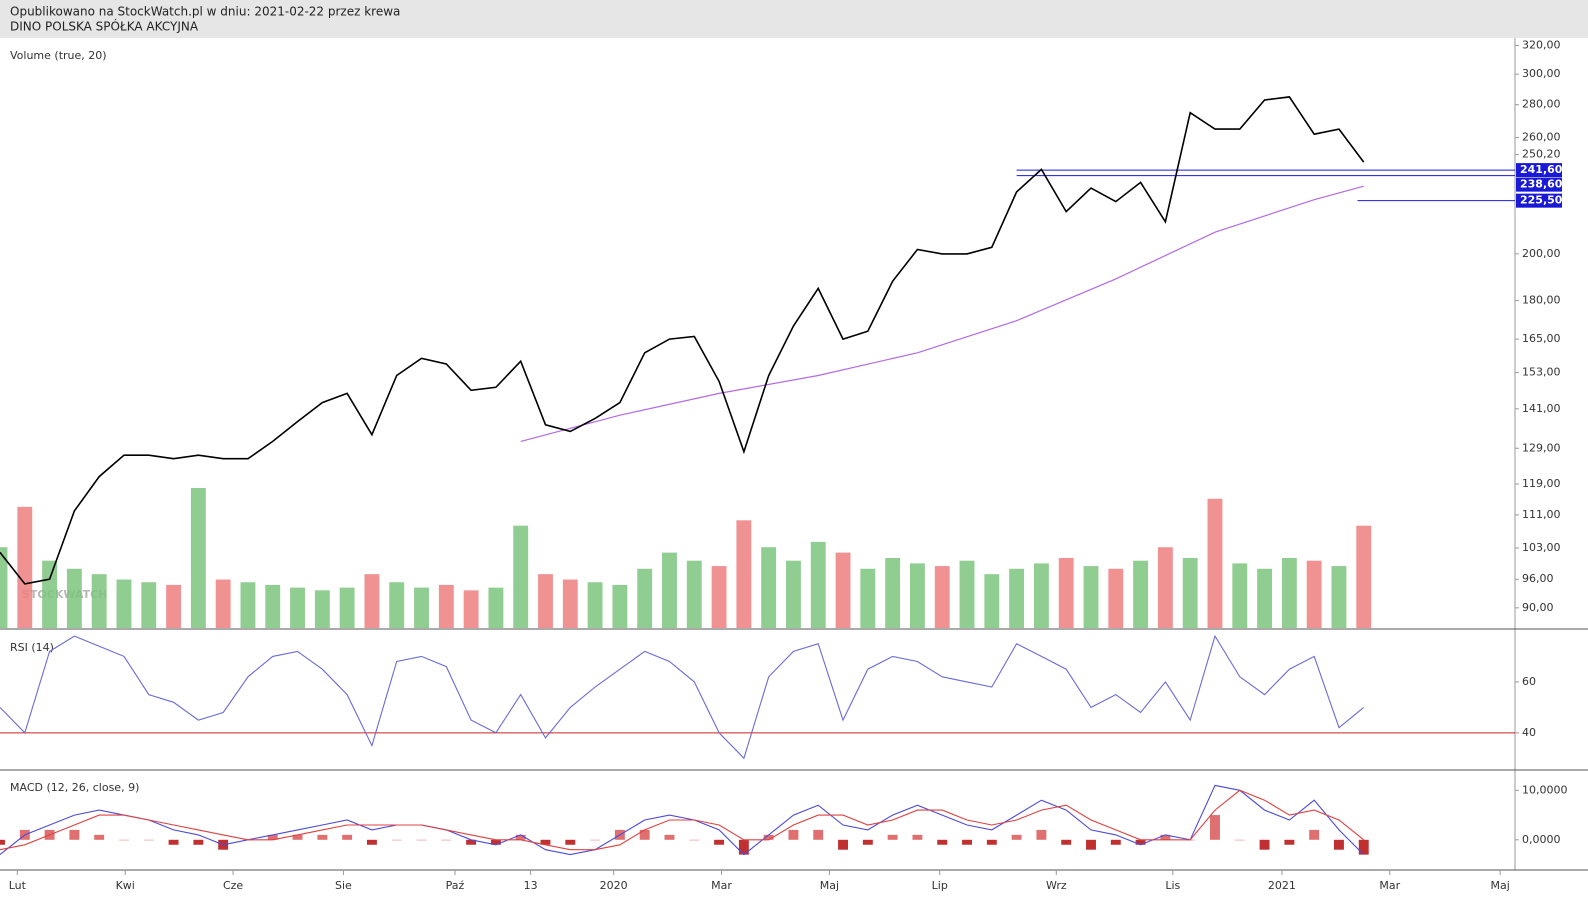  What do you see at coordinates (58, 55) in the screenshot?
I see `pane-title: Volume (true, 20)` at bounding box center [58, 55].